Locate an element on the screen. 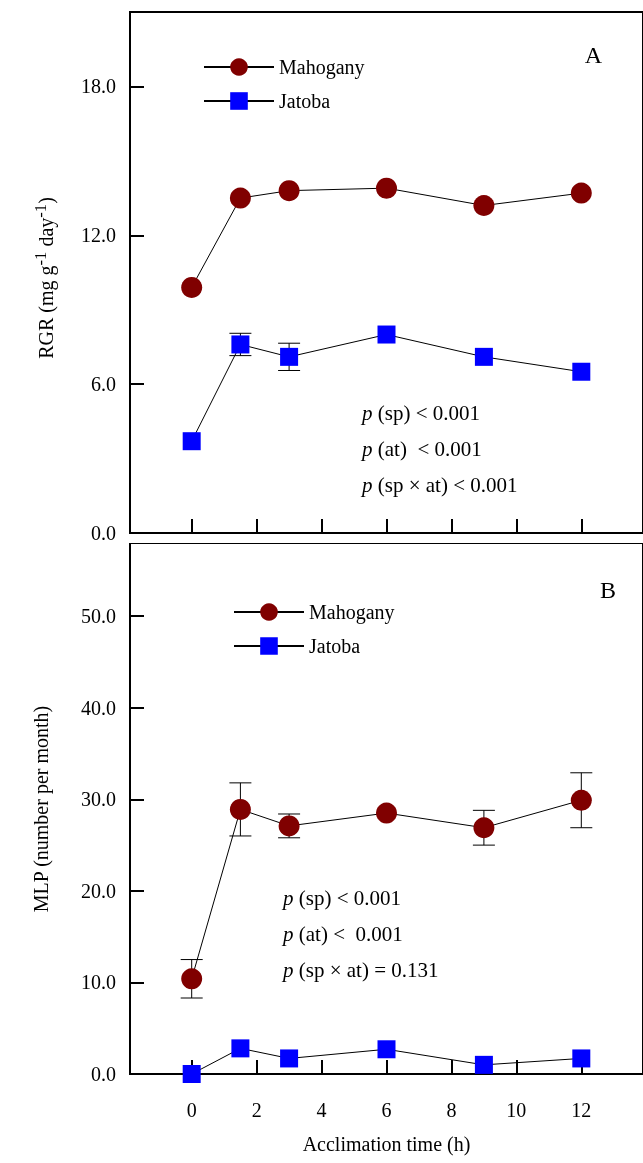 The height and width of the screenshot is (1163, 643). x-axis-title: Acclimation time (h) is located at coordinates (386, 1144).